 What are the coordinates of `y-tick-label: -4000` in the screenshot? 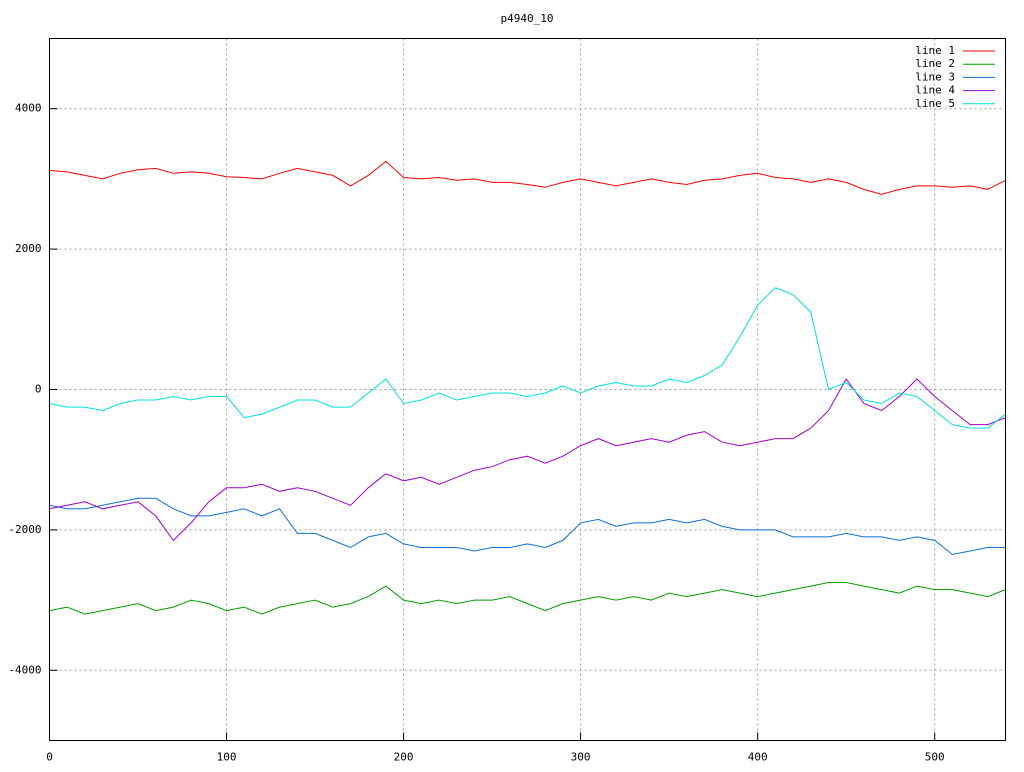 It's located at (24, 669).